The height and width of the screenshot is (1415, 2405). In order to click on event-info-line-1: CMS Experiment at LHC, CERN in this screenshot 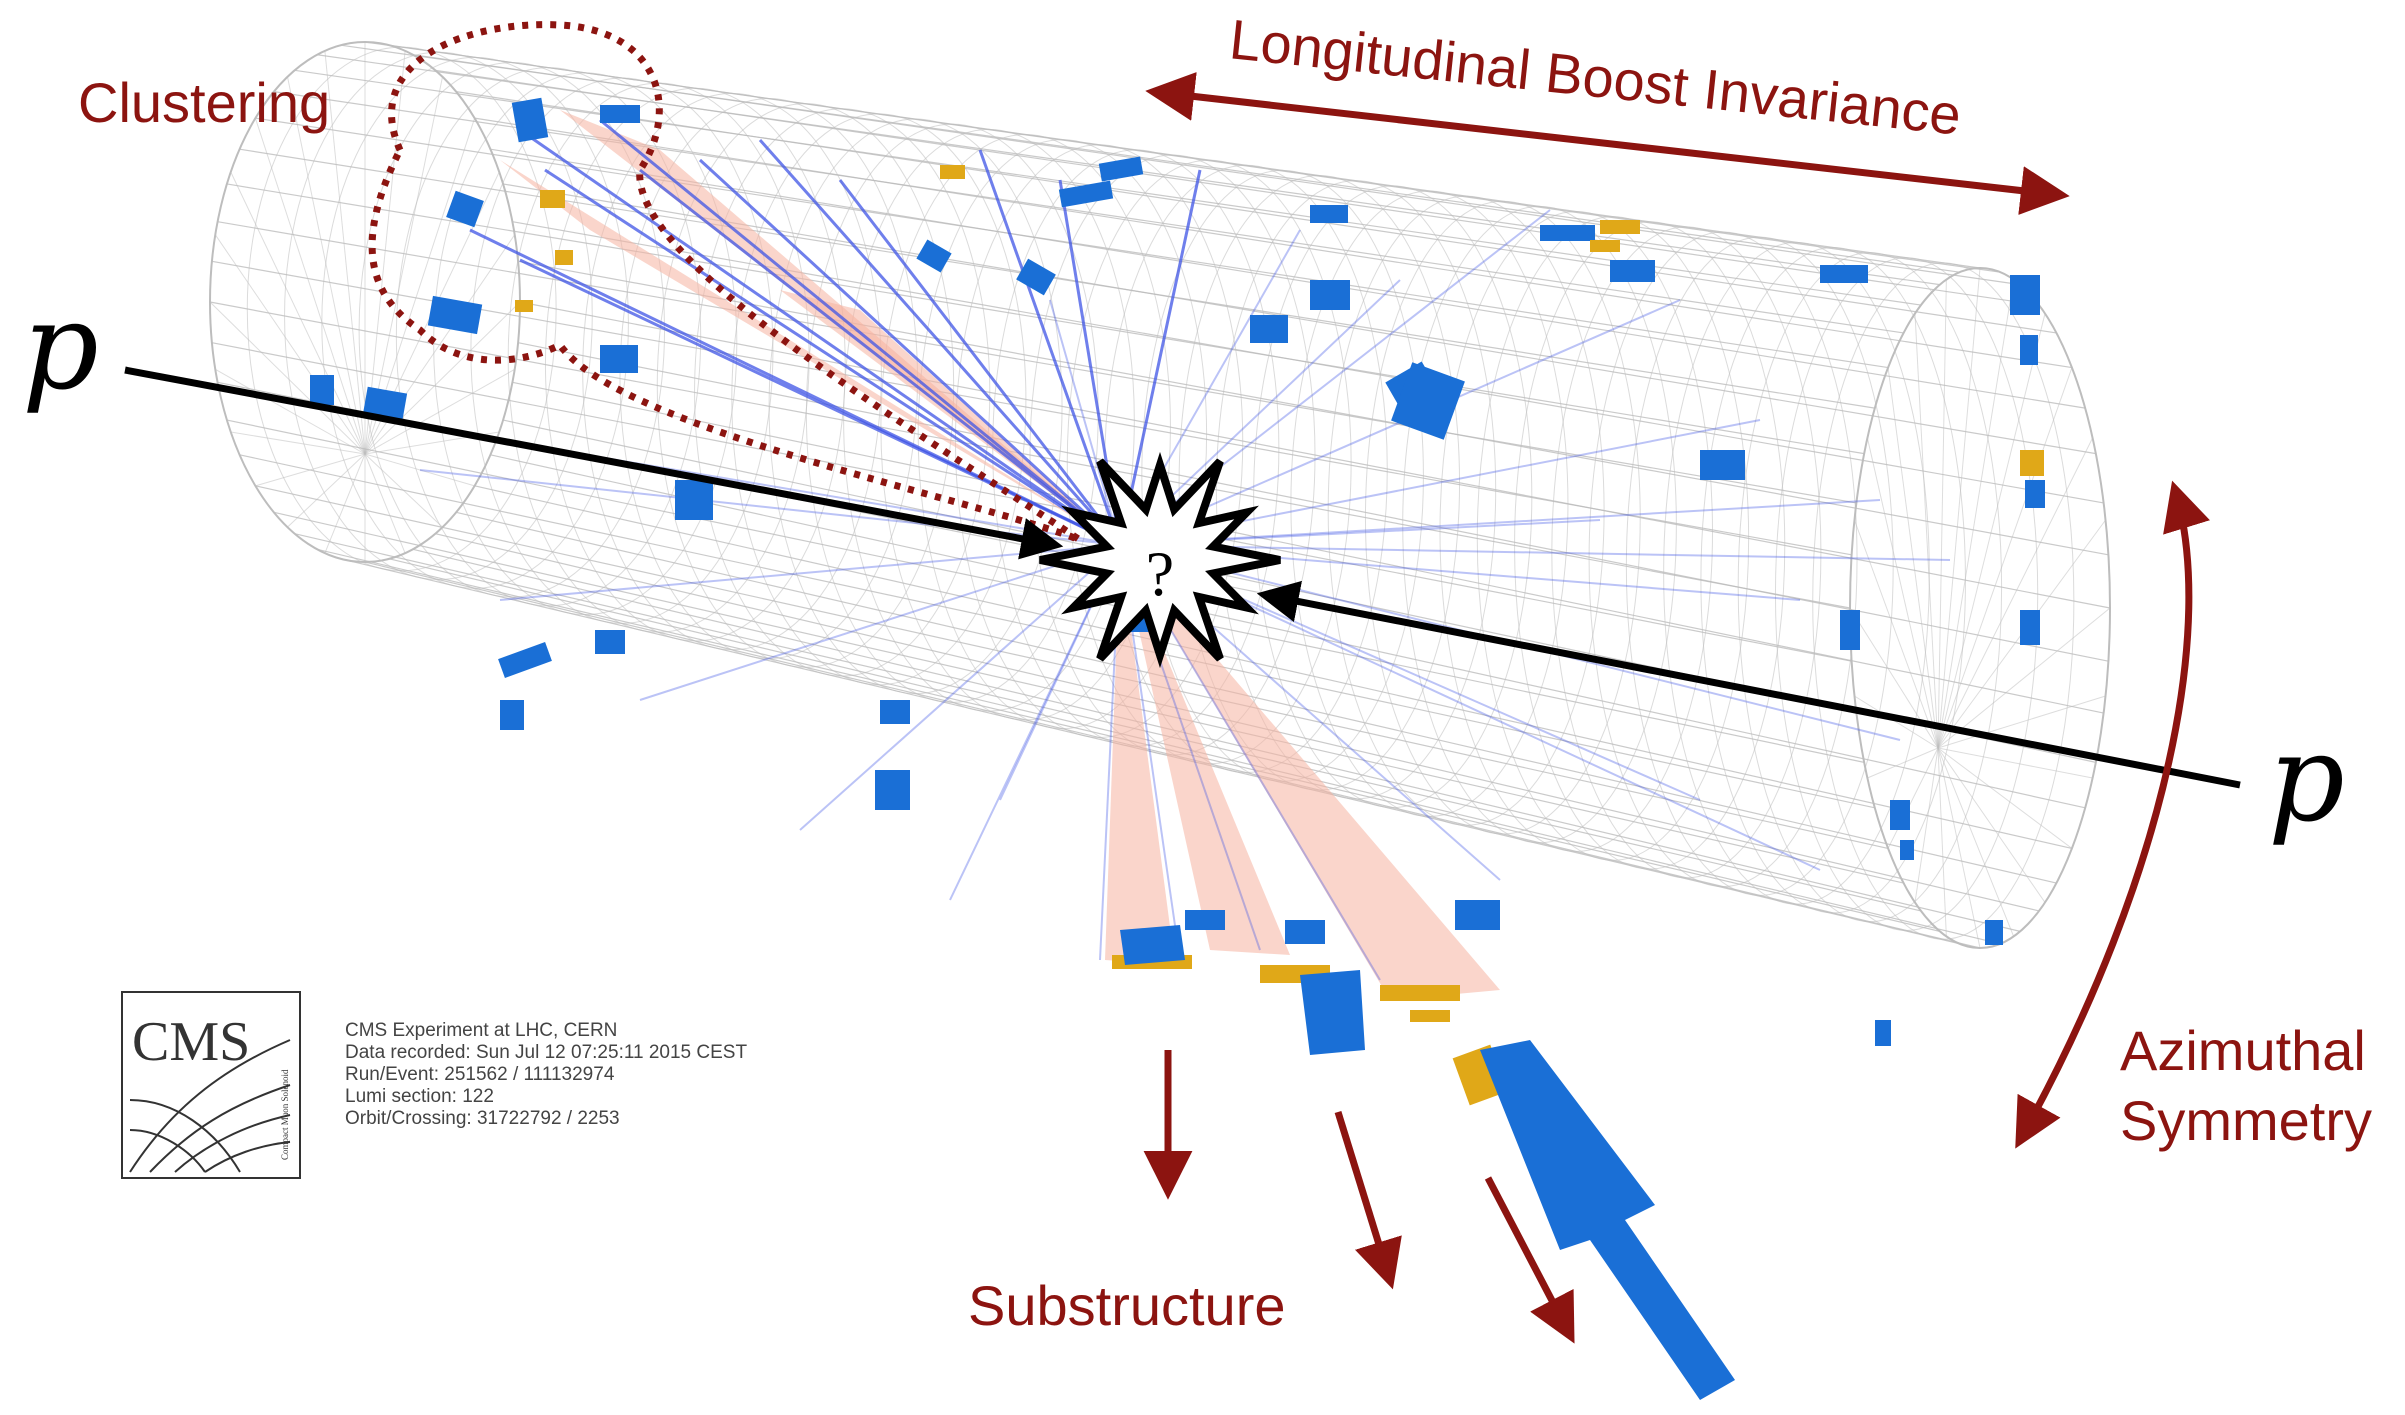, I will do `click(481, 1030)`.